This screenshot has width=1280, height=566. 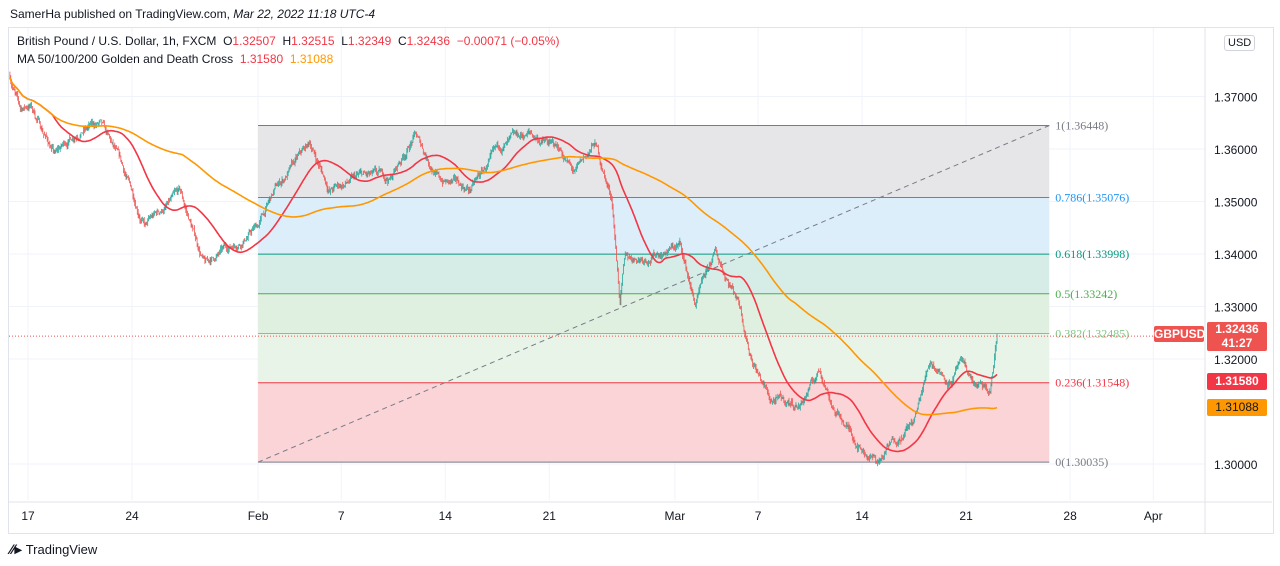 I want to click on low-value: 1.32349, so click(x=369, y=41).